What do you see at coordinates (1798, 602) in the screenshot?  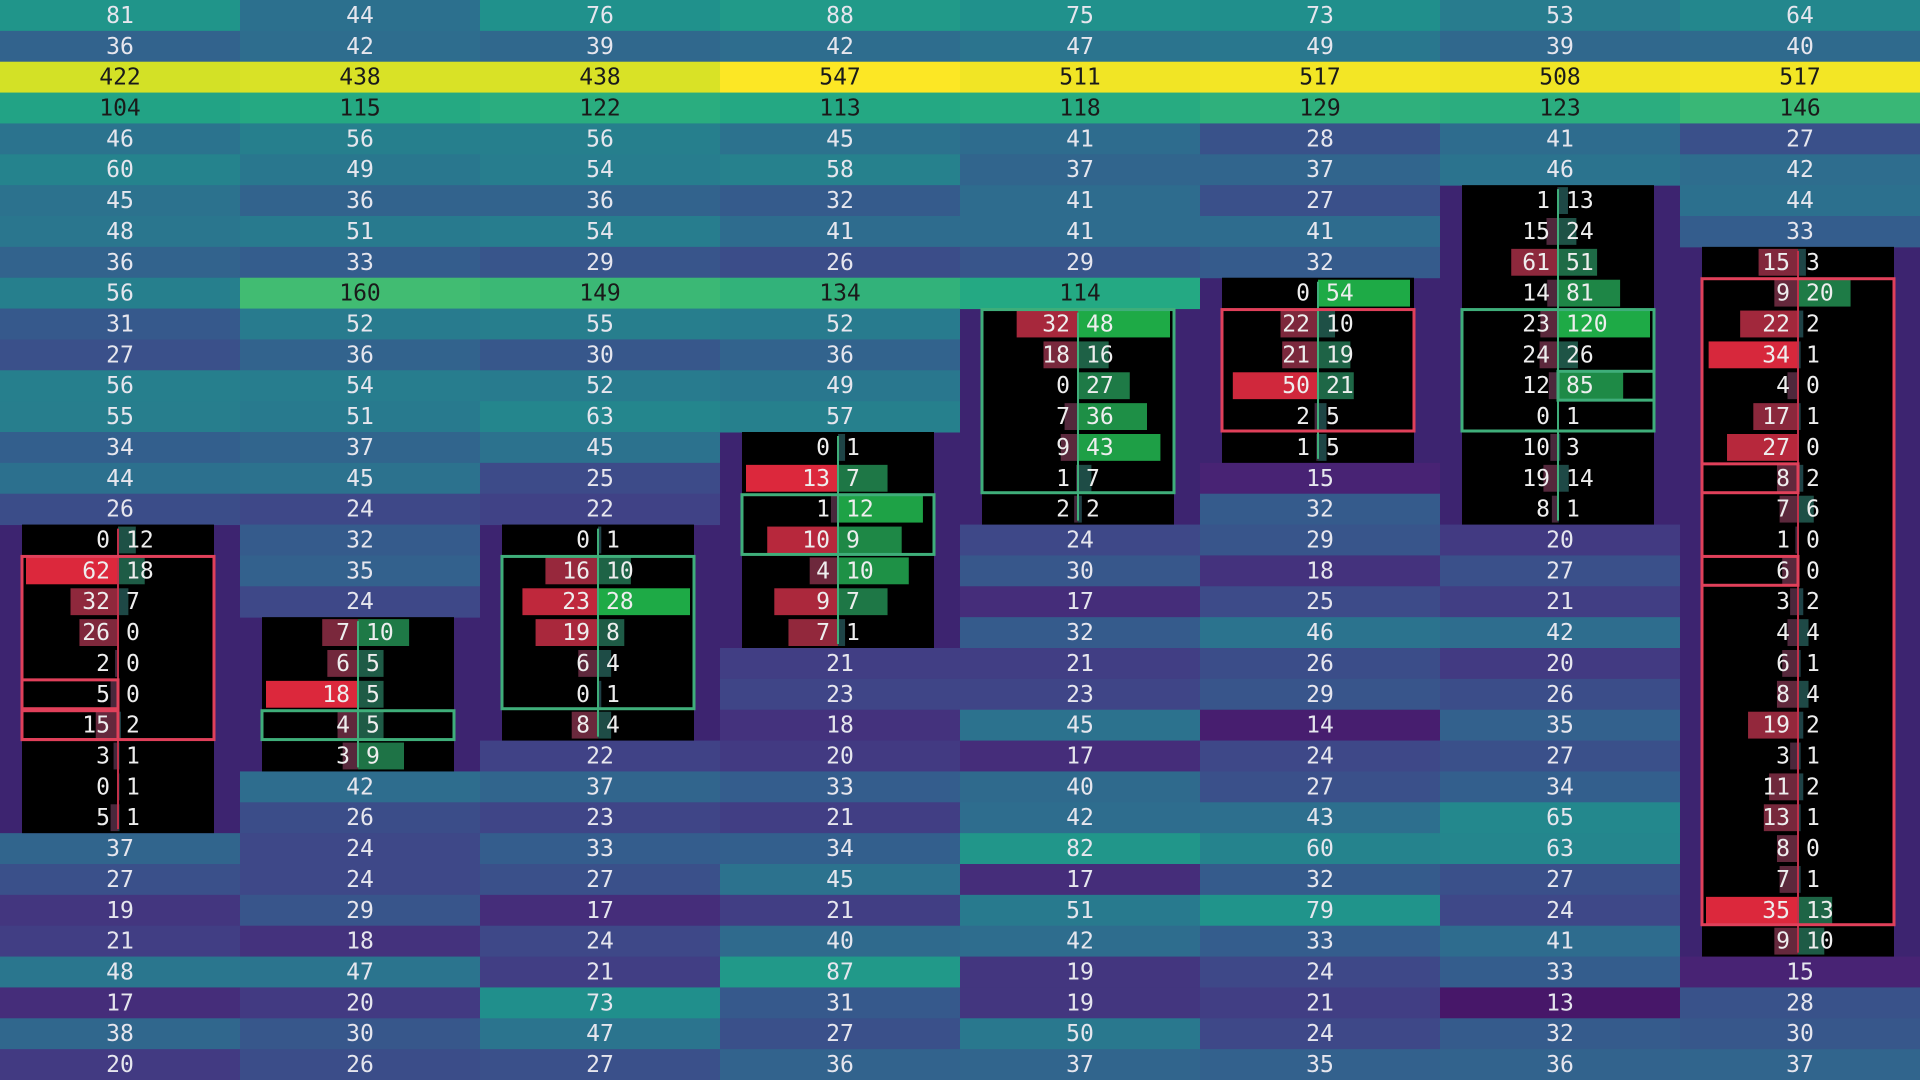 I see `imbalance-outline` at bounding box center [1798, 602].